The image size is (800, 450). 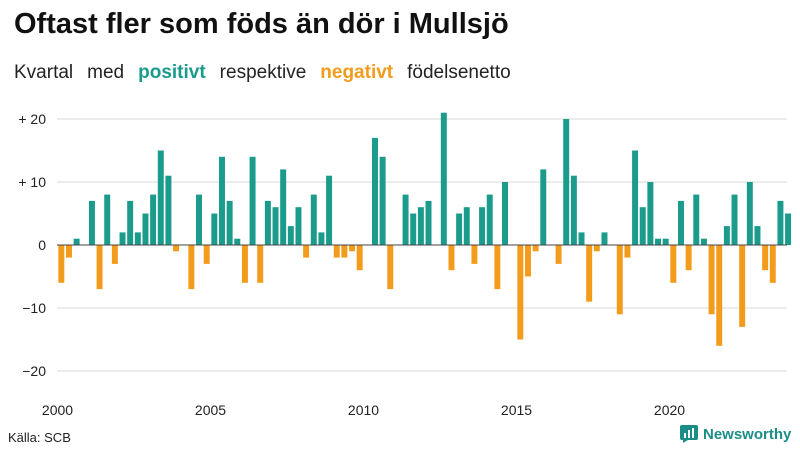 What do you see at coordinates (669, 410) in the screenshot?
I see `x-tick-label-4: 2020` at bounding box center [669, 410].